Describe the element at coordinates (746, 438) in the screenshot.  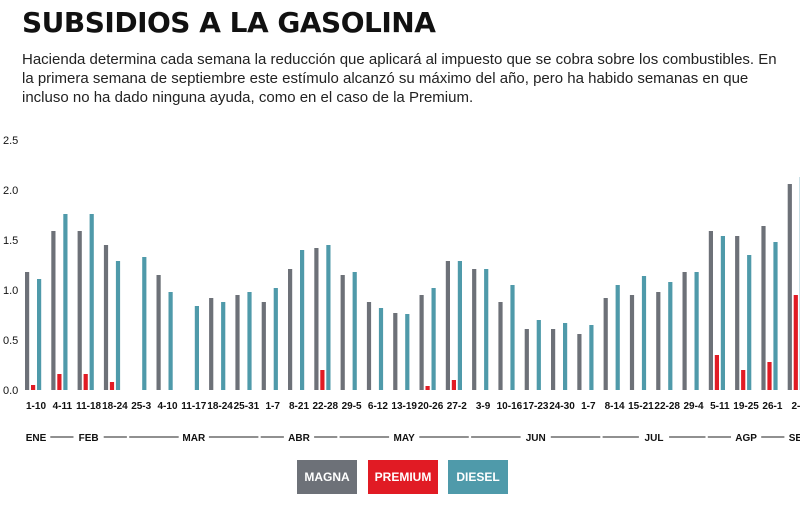
I see `month-label: AGP` at that location.